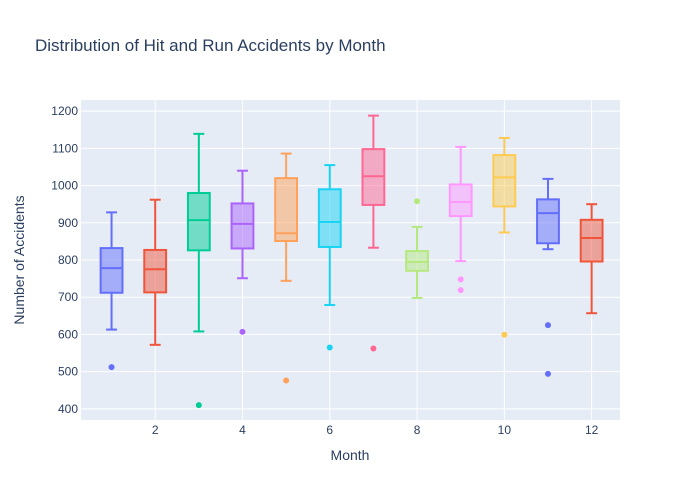 The image size is (700, 500). What do you see at coordinates (65, 148) in the screenshot?
I see `y-tick-label: 1100` at bounding box center [65, 148].